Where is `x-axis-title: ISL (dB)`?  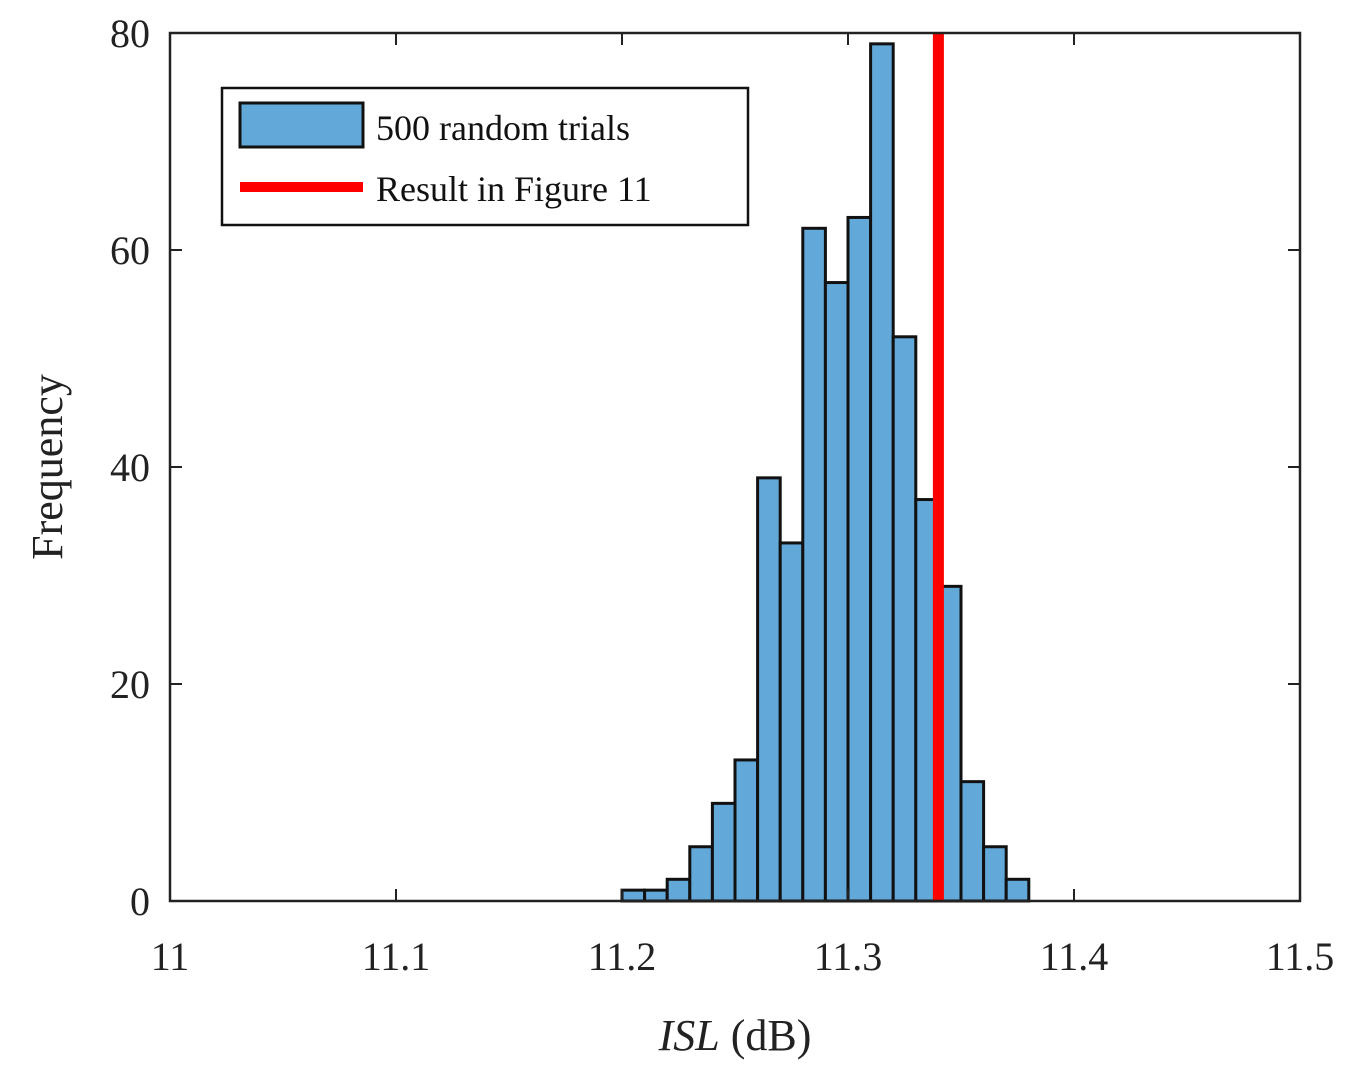
x-axis-title: ISL (dB) is located at coordinates (735, 1035).